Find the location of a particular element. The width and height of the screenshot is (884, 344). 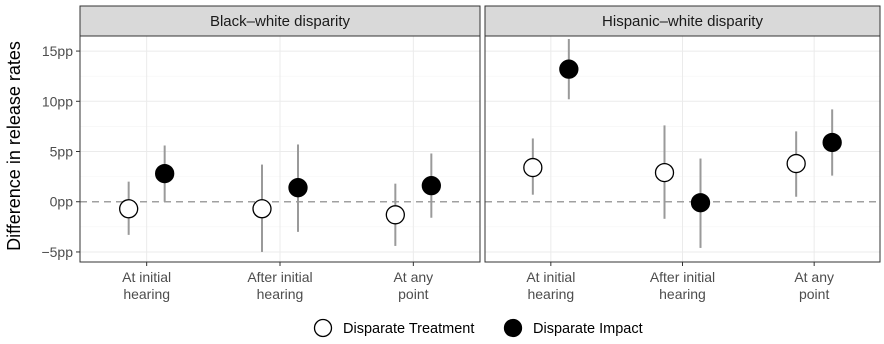

facet-title: Black–white disparity is located at coordinates (280, 21).